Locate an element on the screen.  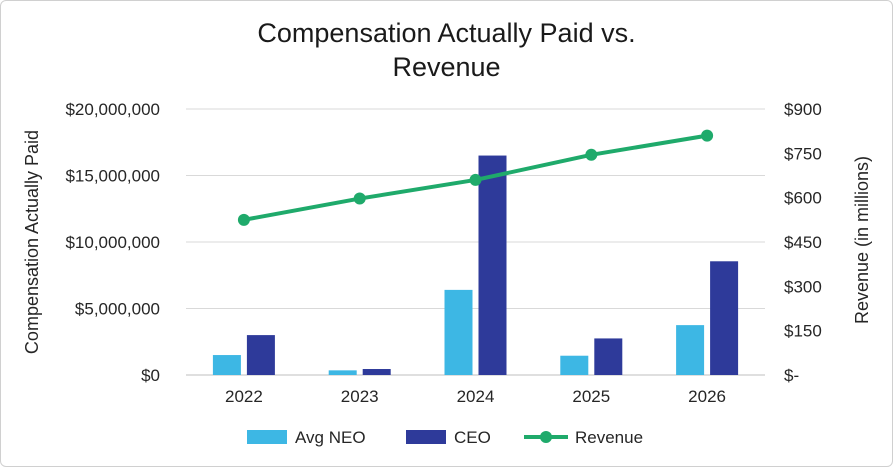
chart-title-line-1: Compensation Actually Paid vs. is located at coordinates (446, 33).